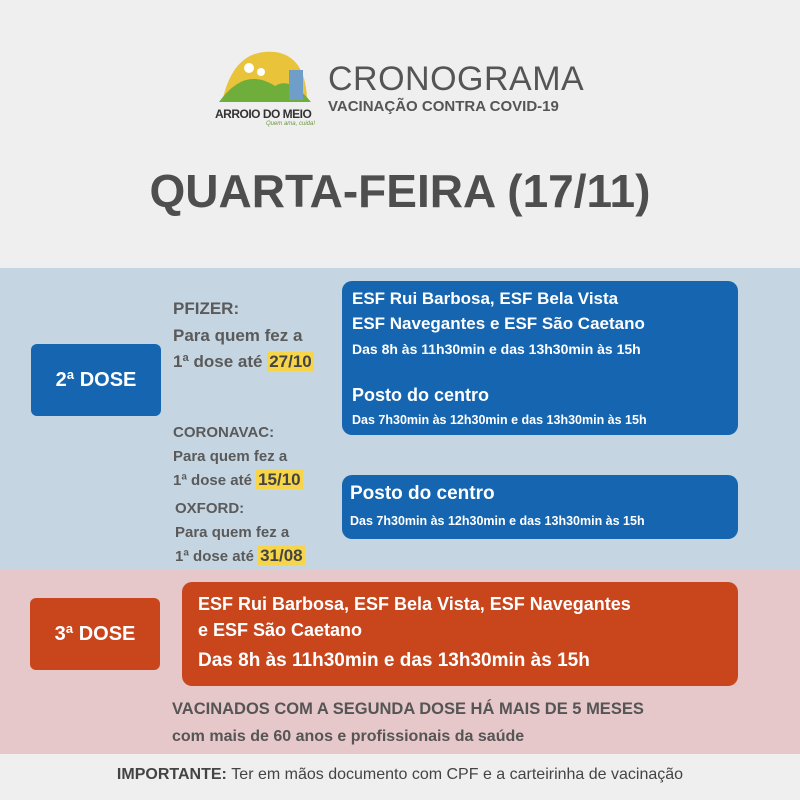 The image size is (800, 800). What do you see at coordinates (171, 774) in the screenshot?
I see `important-label: IMPORTANTE:` at bounding box center [171, 774].